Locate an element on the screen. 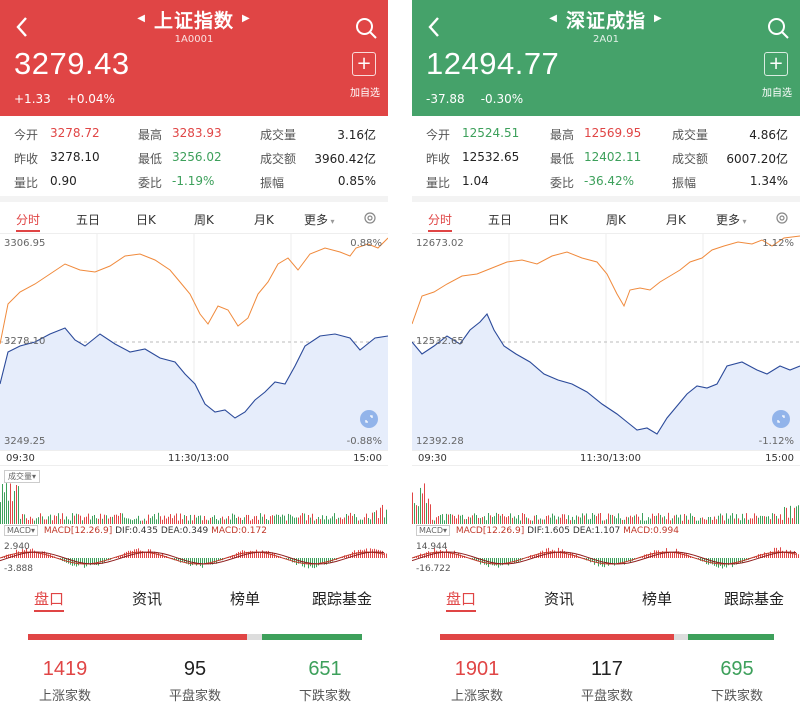 Image resolution: width=800 pixels, height=712 pixels. dropdown-caret-icon: ▾ is located at coordinates (34, 476).